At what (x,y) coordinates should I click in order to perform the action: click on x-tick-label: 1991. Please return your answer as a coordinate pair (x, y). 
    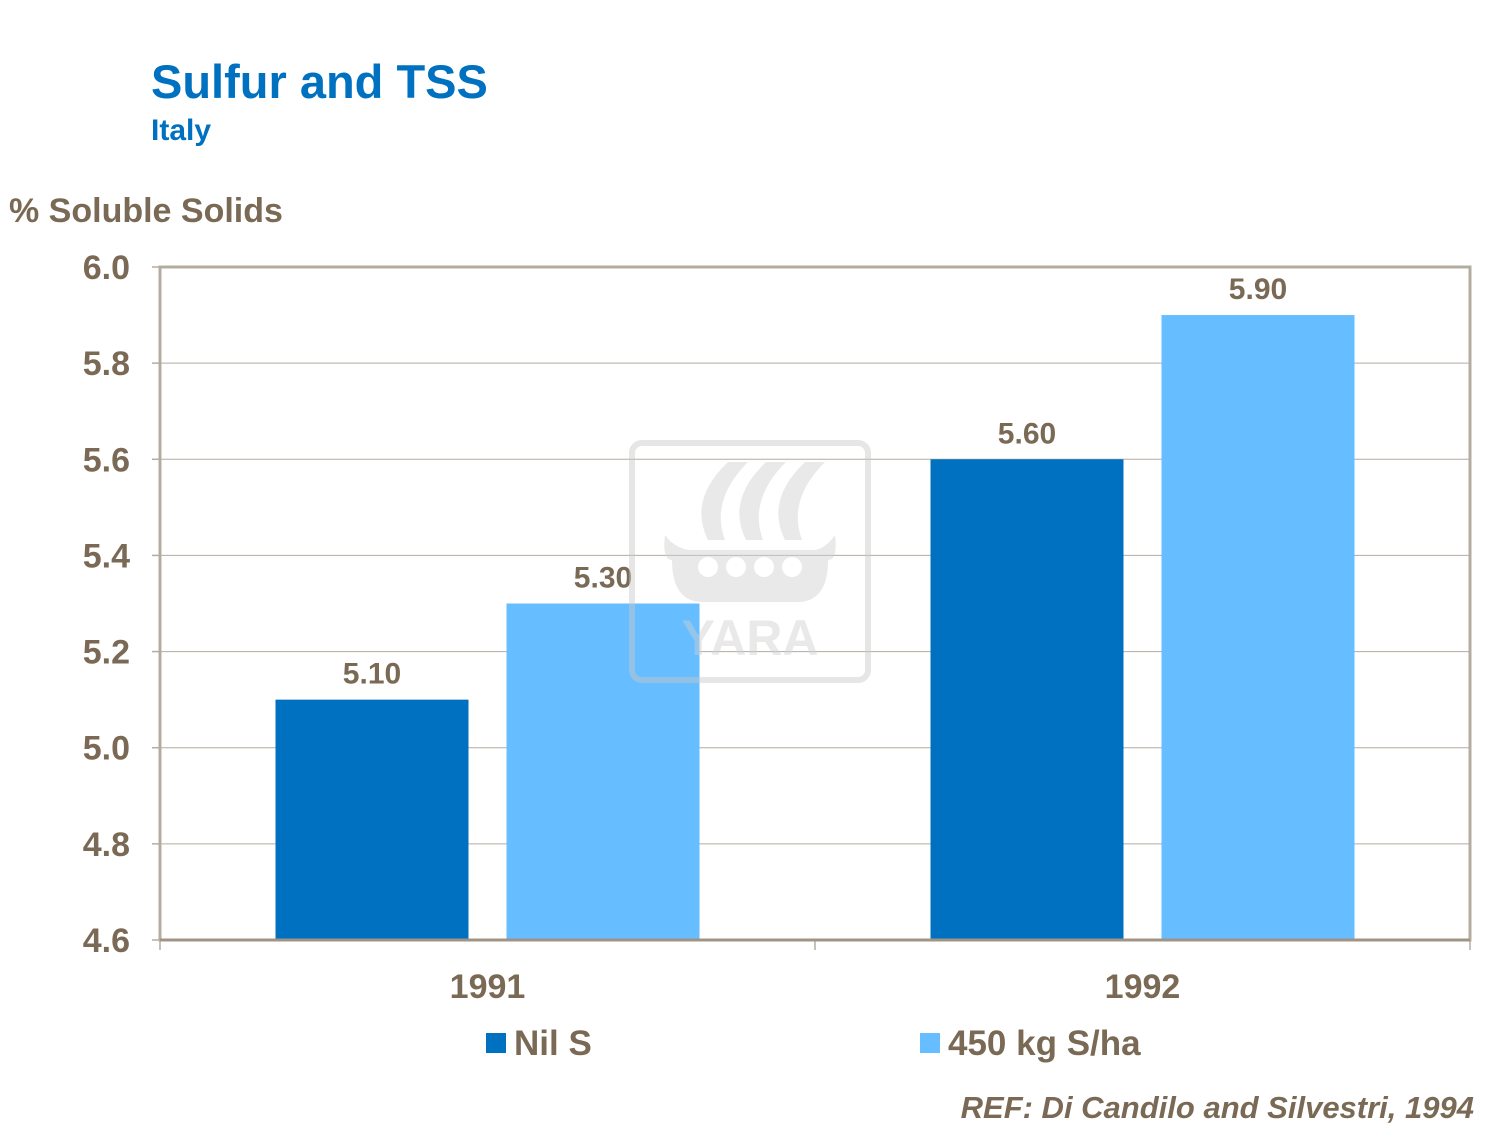
    Looking at the image, I should click on (488, 987).